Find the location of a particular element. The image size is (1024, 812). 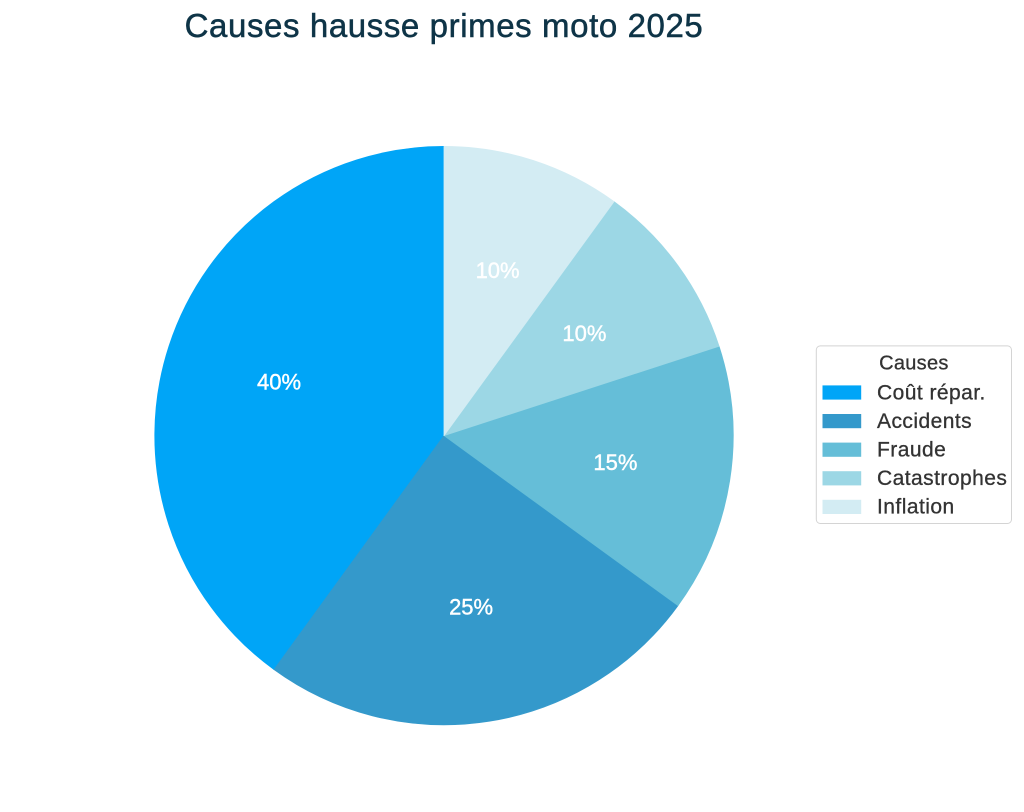

svg-text: 40% is located at coordinates (279, 382).